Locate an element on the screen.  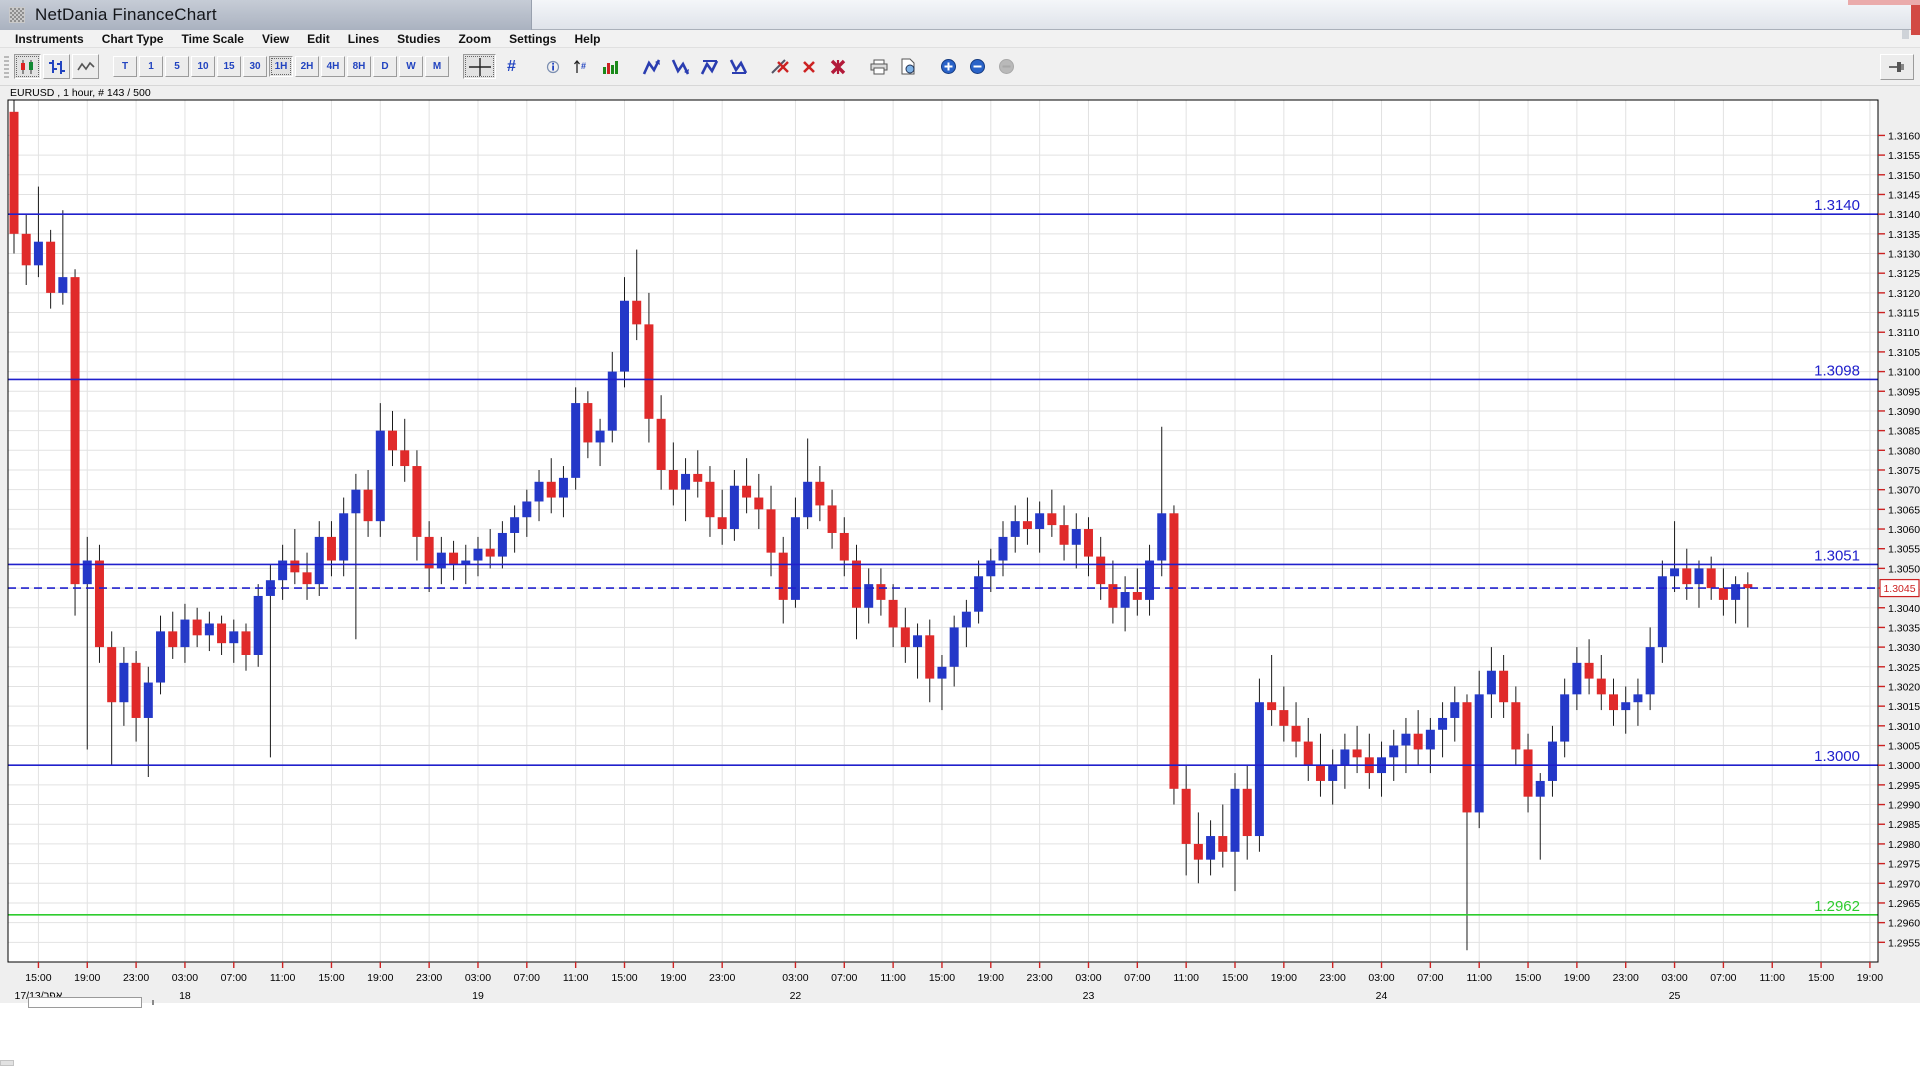
delete-selected-button is located at coordinates (808, 66).